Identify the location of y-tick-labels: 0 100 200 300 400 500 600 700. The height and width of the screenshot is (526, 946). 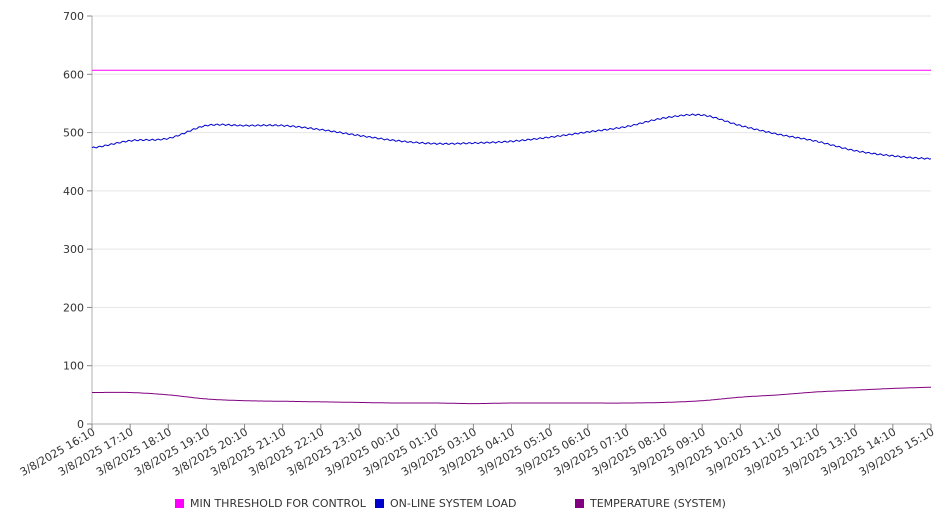
(77, 220).